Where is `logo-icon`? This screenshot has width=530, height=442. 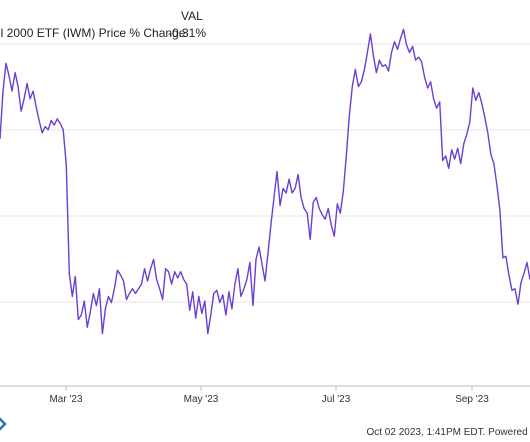
logo-icon is located at coordinates (3, 424).